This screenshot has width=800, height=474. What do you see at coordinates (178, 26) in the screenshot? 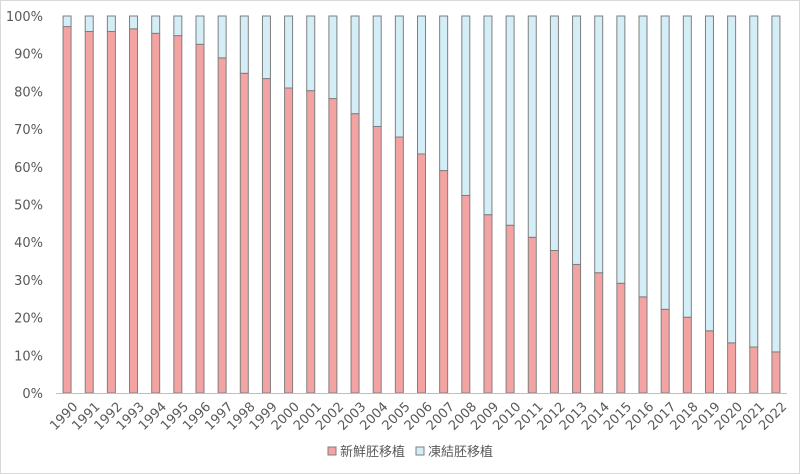
I see `bar-frozen-1995` at bounding box center [178, 26].